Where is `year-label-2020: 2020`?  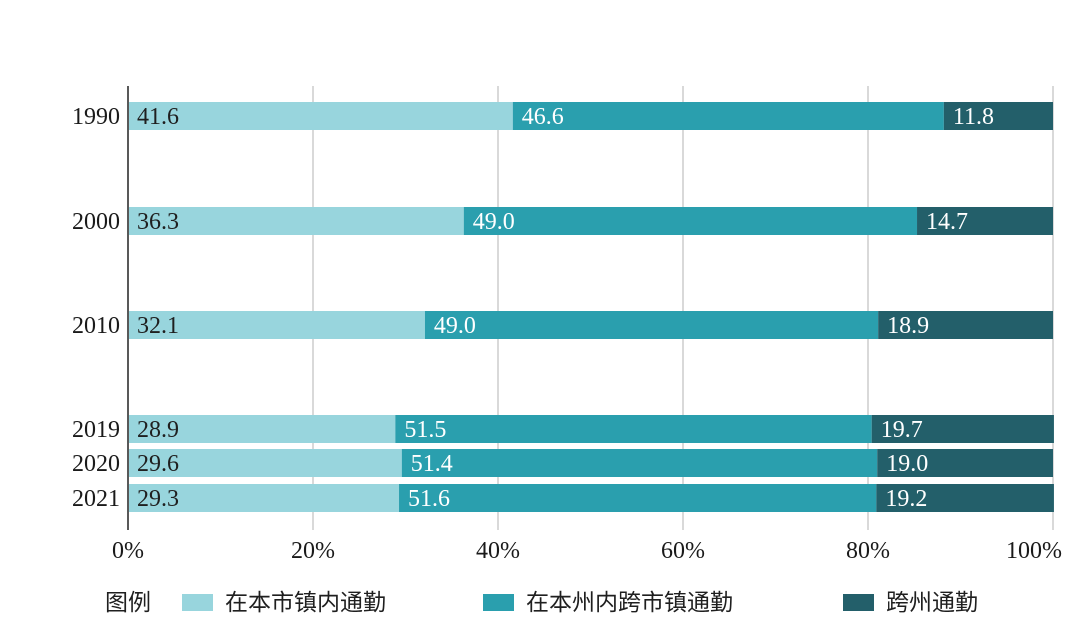
year-label-2020: 2020 is located at coordinates (96, 464).